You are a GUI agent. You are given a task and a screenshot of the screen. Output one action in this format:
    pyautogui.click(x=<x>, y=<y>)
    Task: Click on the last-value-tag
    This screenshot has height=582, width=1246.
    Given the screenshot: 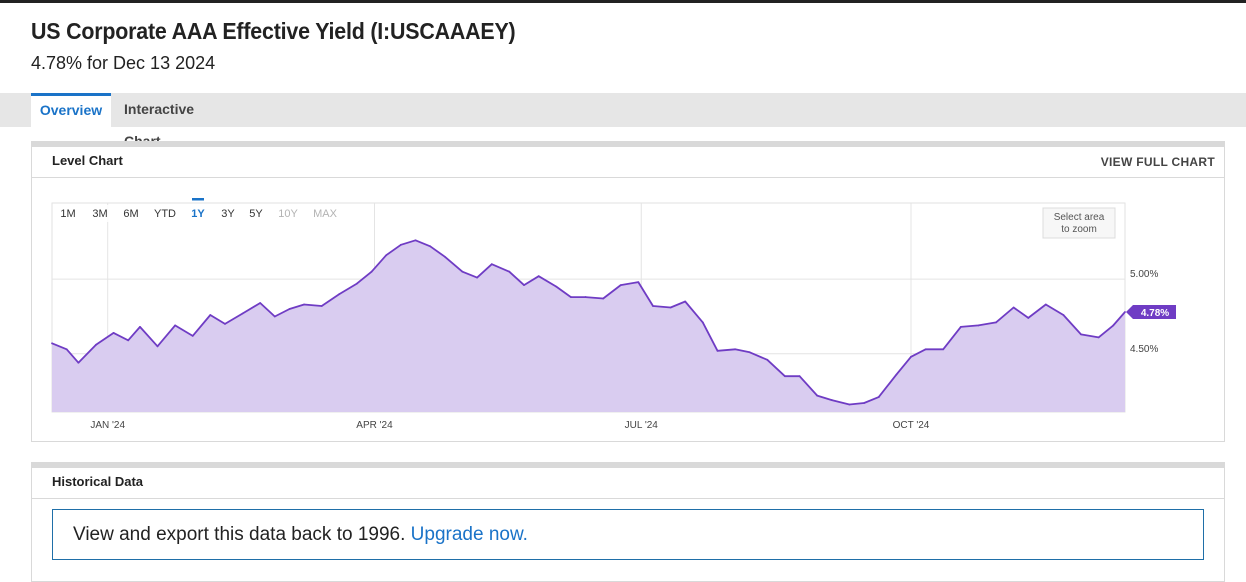 What is the action you would take?
    pyautogui.click(x=1151, y=311)
    